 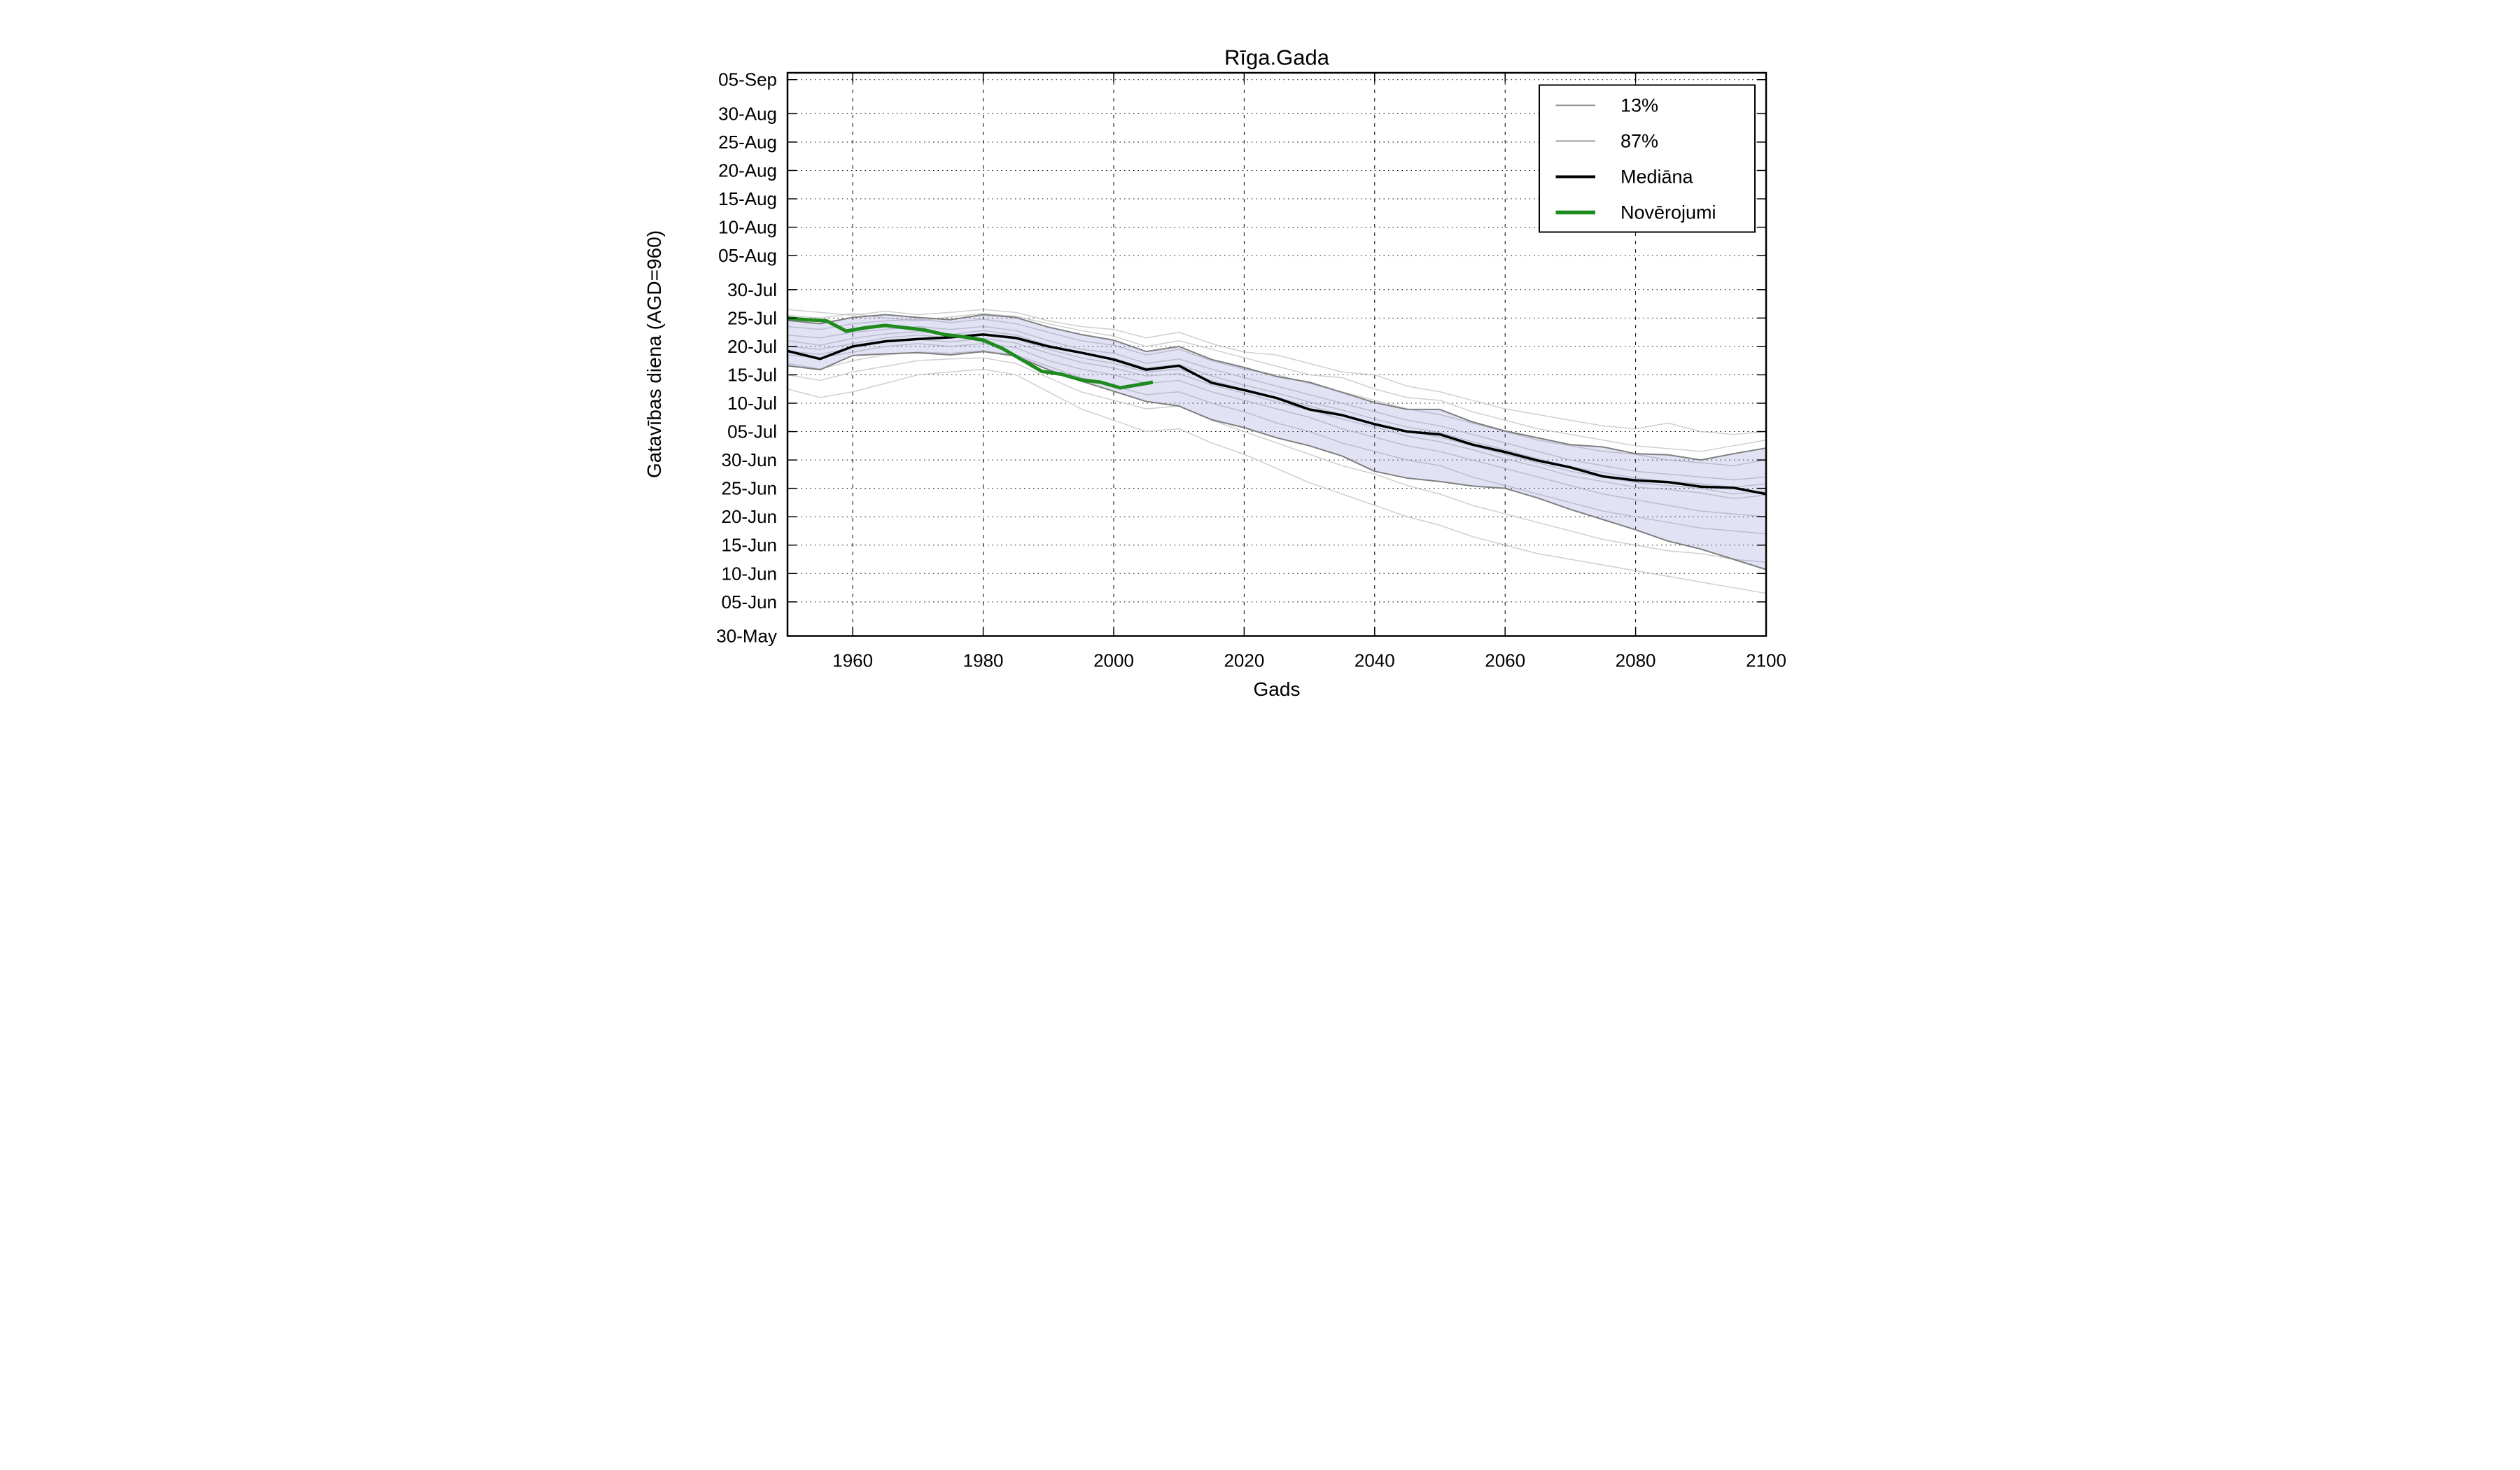 I want to click on y-tick-label-10-Aug: 10-Aug, so click(x=747, y=227).